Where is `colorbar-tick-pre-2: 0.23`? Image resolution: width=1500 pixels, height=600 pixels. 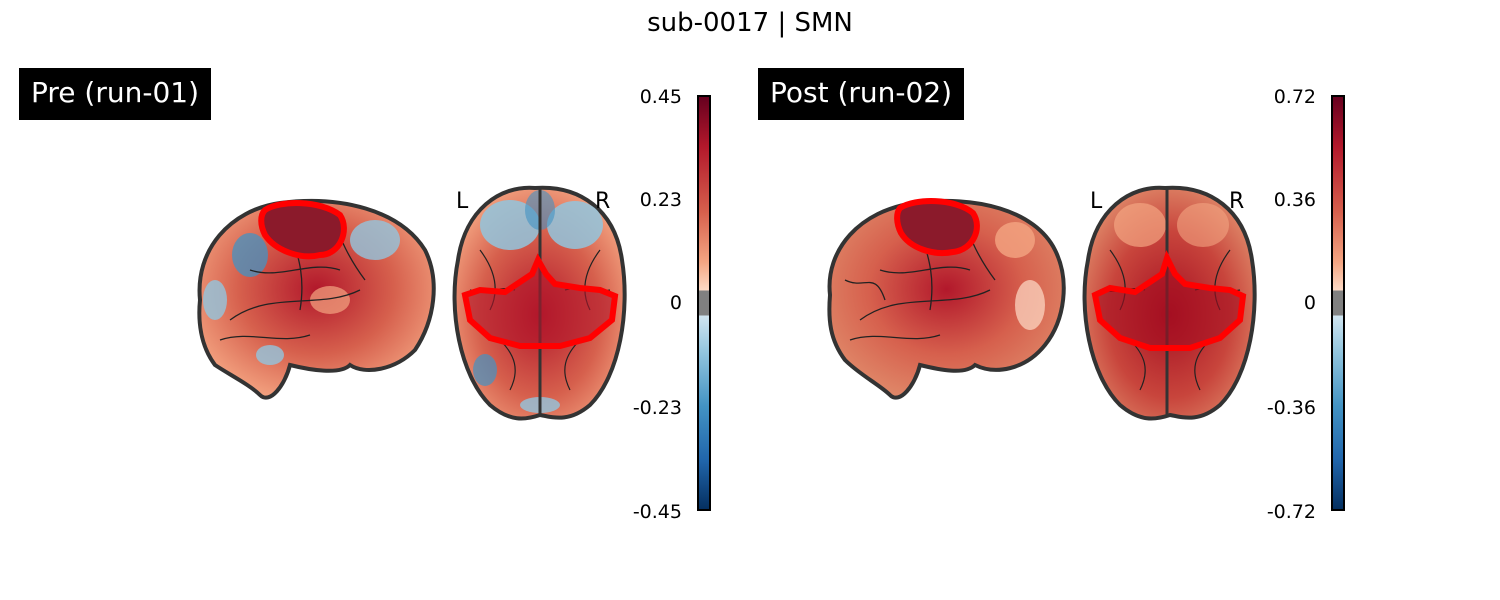 colorbar-tick-pre-2: 0.23 is located at coordinates (660, 200).